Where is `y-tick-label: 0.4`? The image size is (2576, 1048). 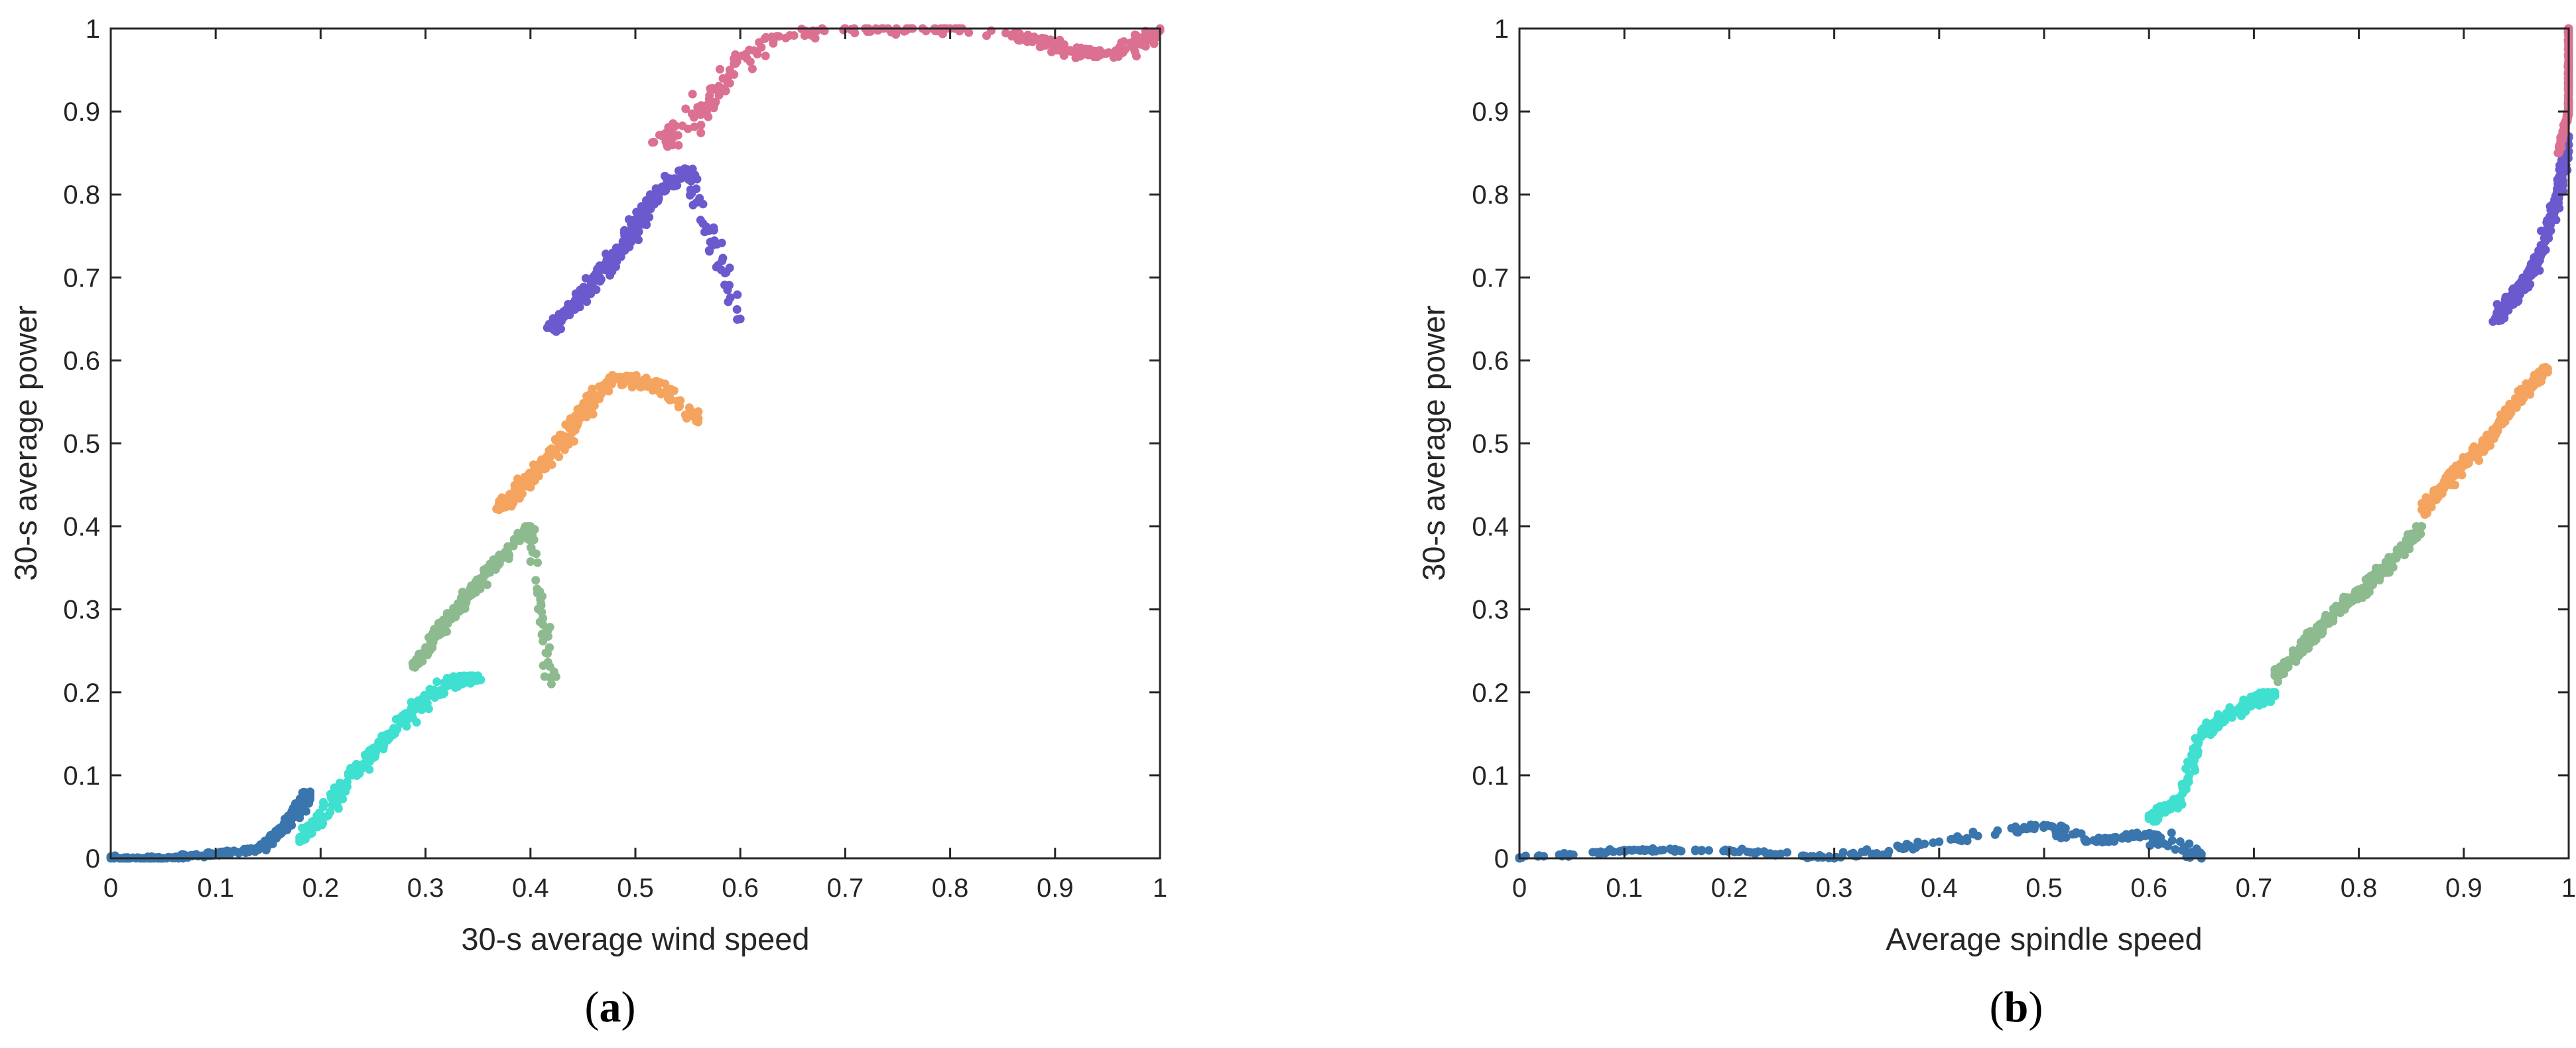
y-tick-label: 0.4 is located at coordinates (1491, 527).